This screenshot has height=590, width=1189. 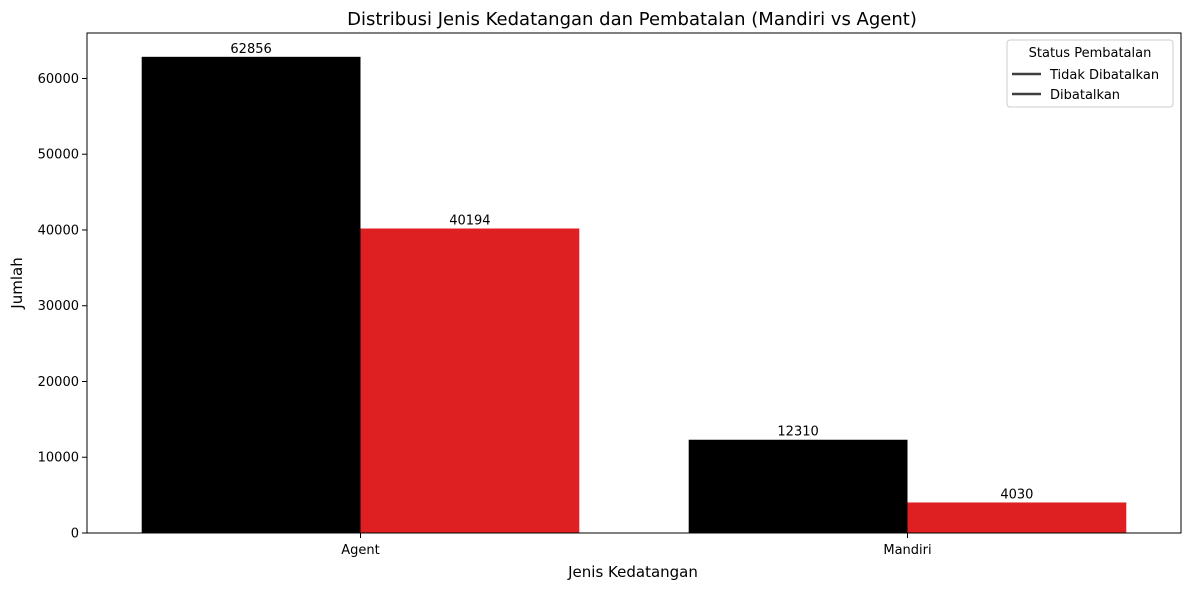 What do you see at coordinates (58, 155) in the screenshot?
I see `y-tick-label-50000: 50000` at bounding box center [58, 155].